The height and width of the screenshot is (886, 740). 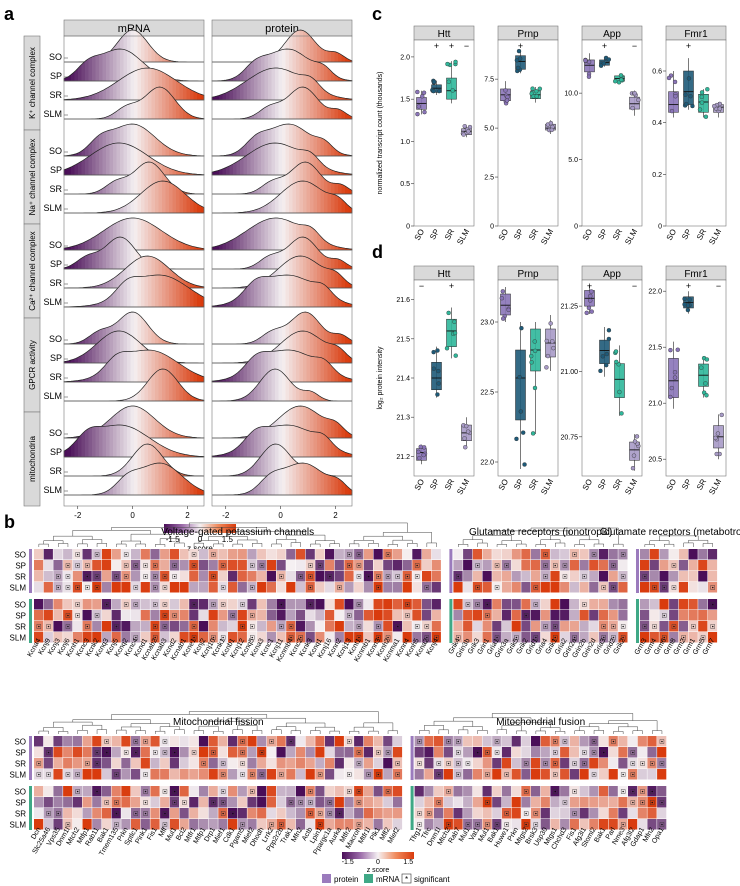 I want to click on box-SP, so click(x=604, y=351).